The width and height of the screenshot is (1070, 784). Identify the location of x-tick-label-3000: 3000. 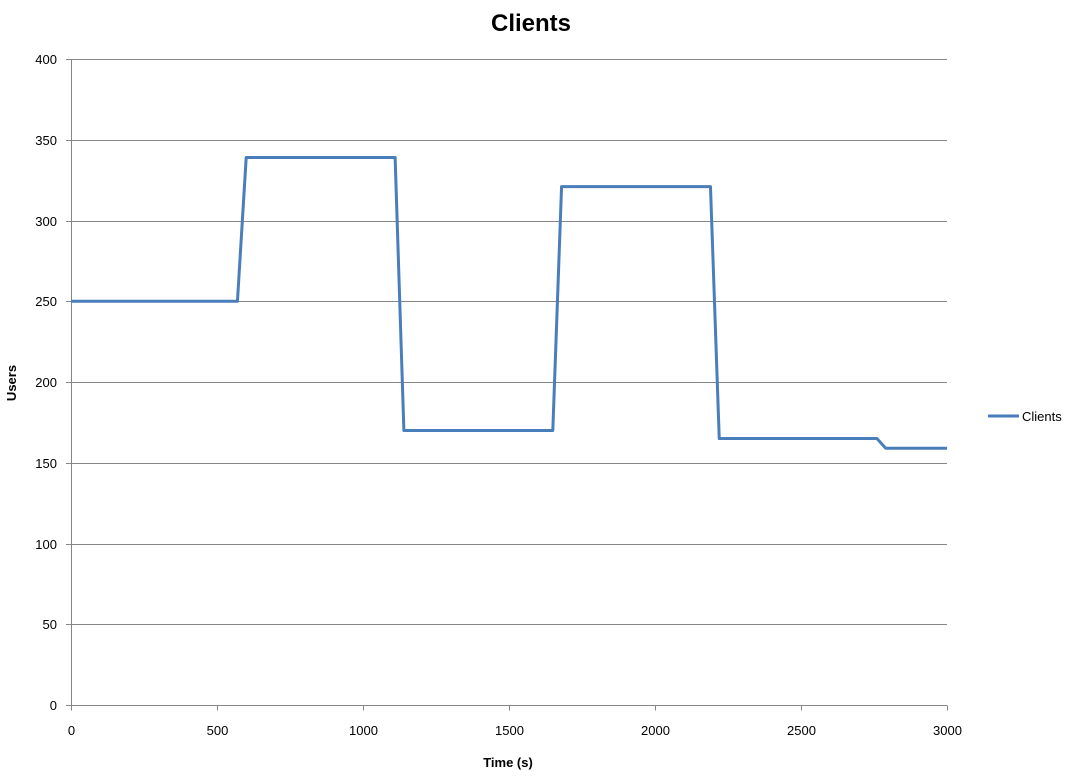
(947, 730).